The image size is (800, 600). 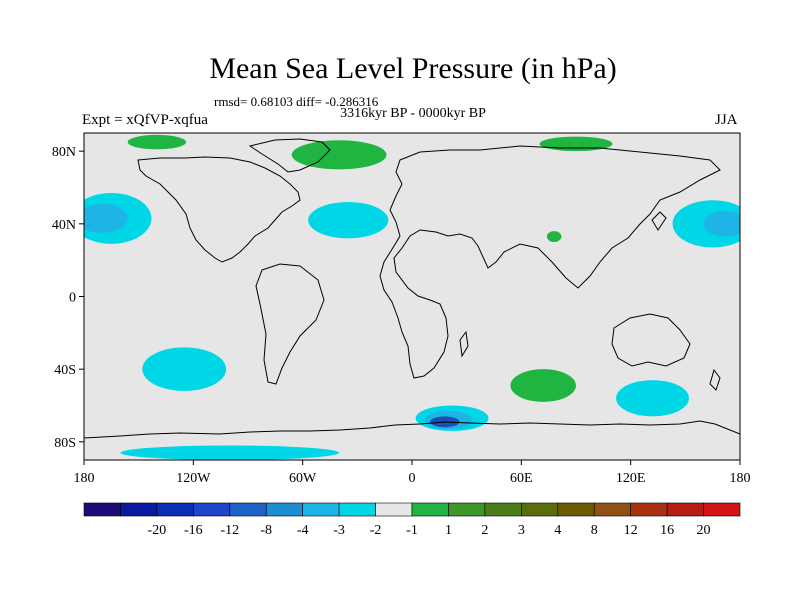 What do you see at coordinates (484, 530) in the screenshot?
I see `legend-label: 2` at bounding box center [484, 530].